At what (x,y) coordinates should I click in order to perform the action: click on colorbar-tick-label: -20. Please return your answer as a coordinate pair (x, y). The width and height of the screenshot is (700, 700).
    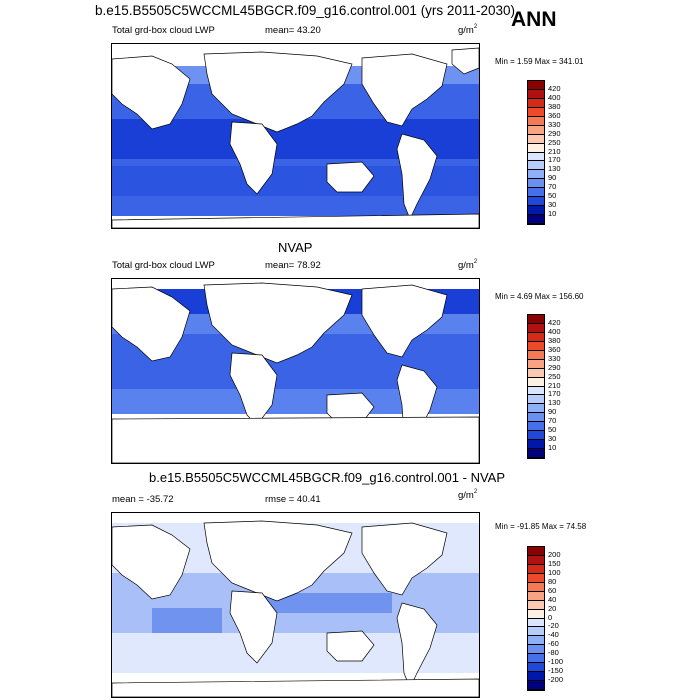
    Looking at the image, I should click on (553, 626).